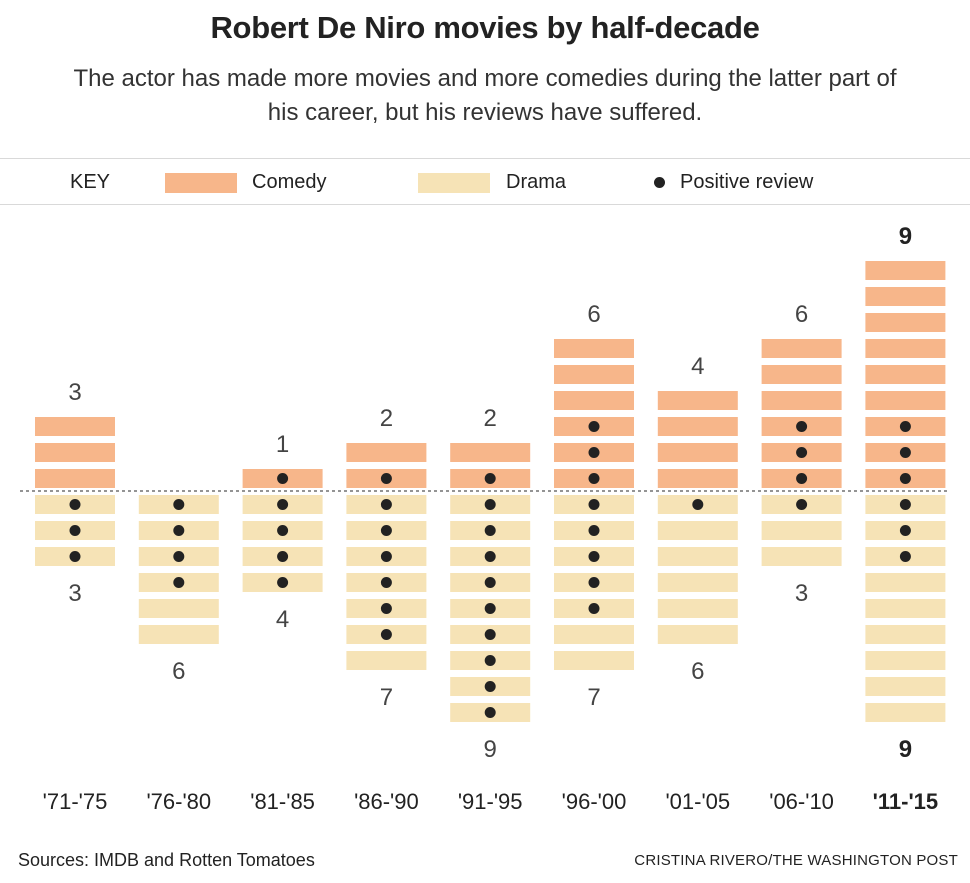  I want to click on legend: KEY Comedy Drama Positive review, so click(485, 182).